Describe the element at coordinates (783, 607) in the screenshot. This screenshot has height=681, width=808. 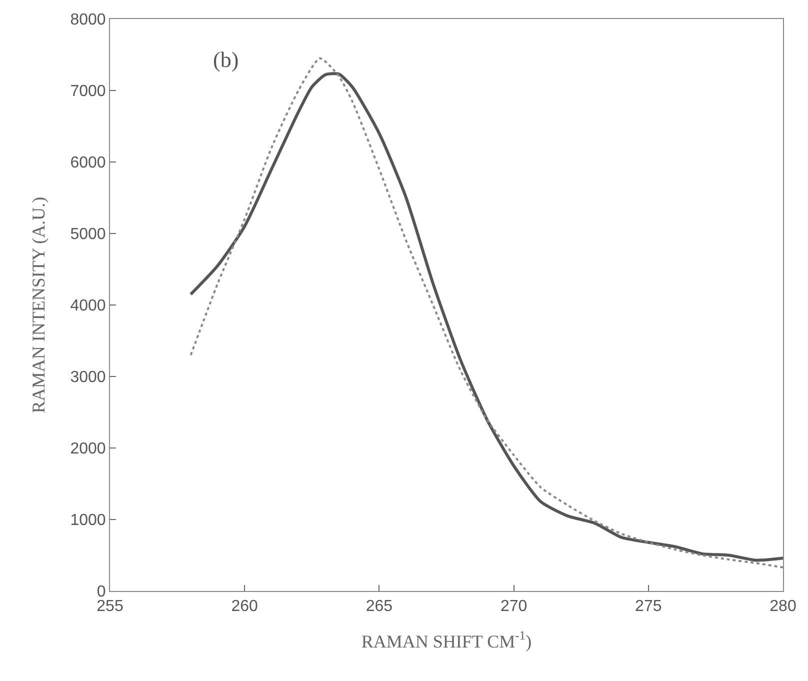
I see `x-tick-label: 280` at that location.